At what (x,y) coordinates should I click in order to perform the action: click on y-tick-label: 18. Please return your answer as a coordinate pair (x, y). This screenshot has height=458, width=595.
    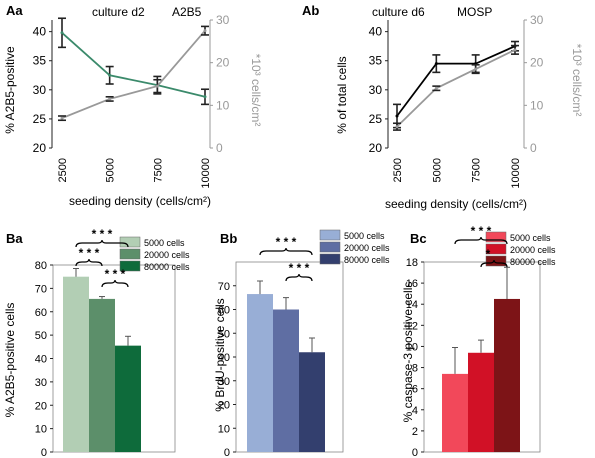
    Looking at the image, I should click on (412, 263).